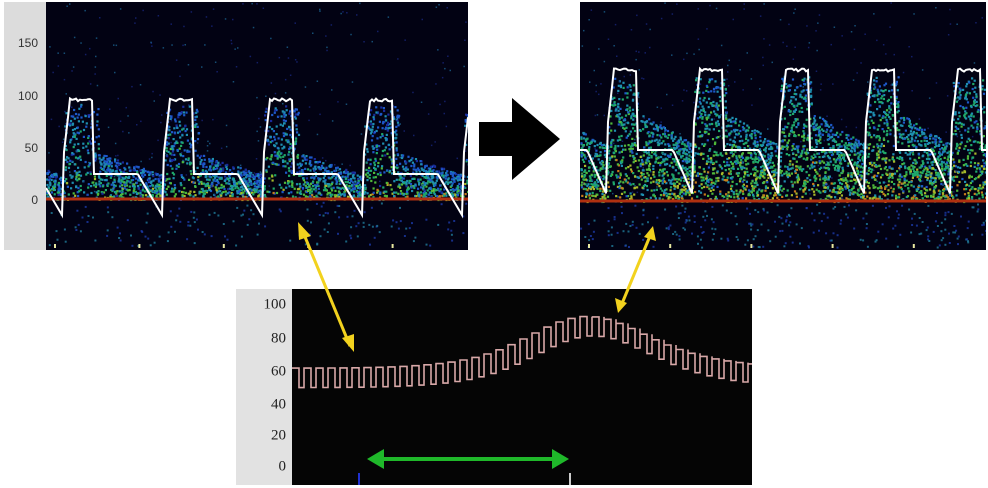 This screenshot has width=988, height=488. I want to click on y-tick-label: 20, so click(278, 435).